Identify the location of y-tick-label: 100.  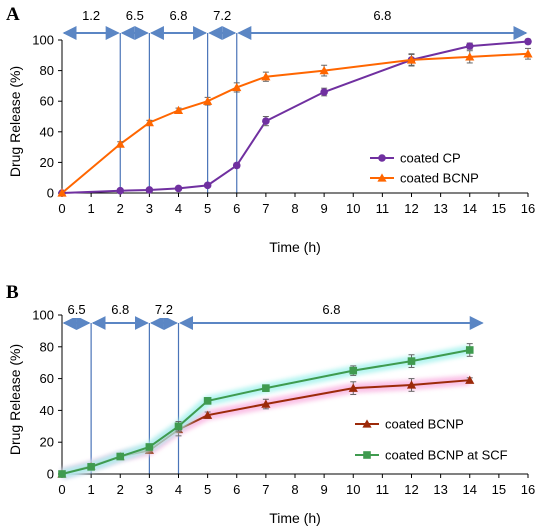
(43, 315).